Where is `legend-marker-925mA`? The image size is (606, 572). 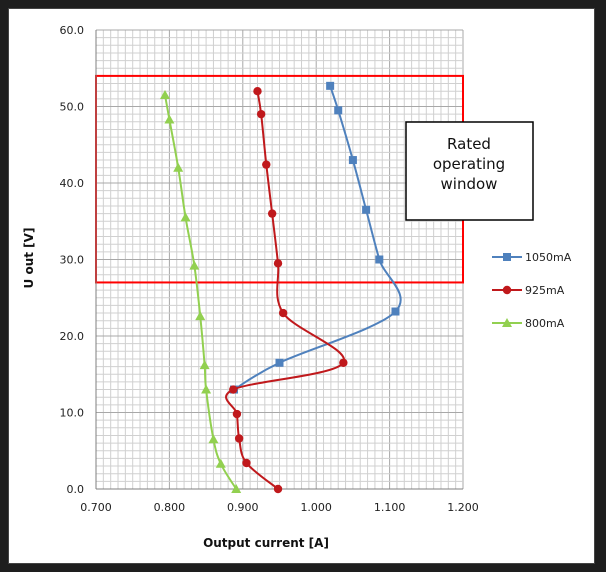 legend-marker-925mA is located at coordinates (507, 290).